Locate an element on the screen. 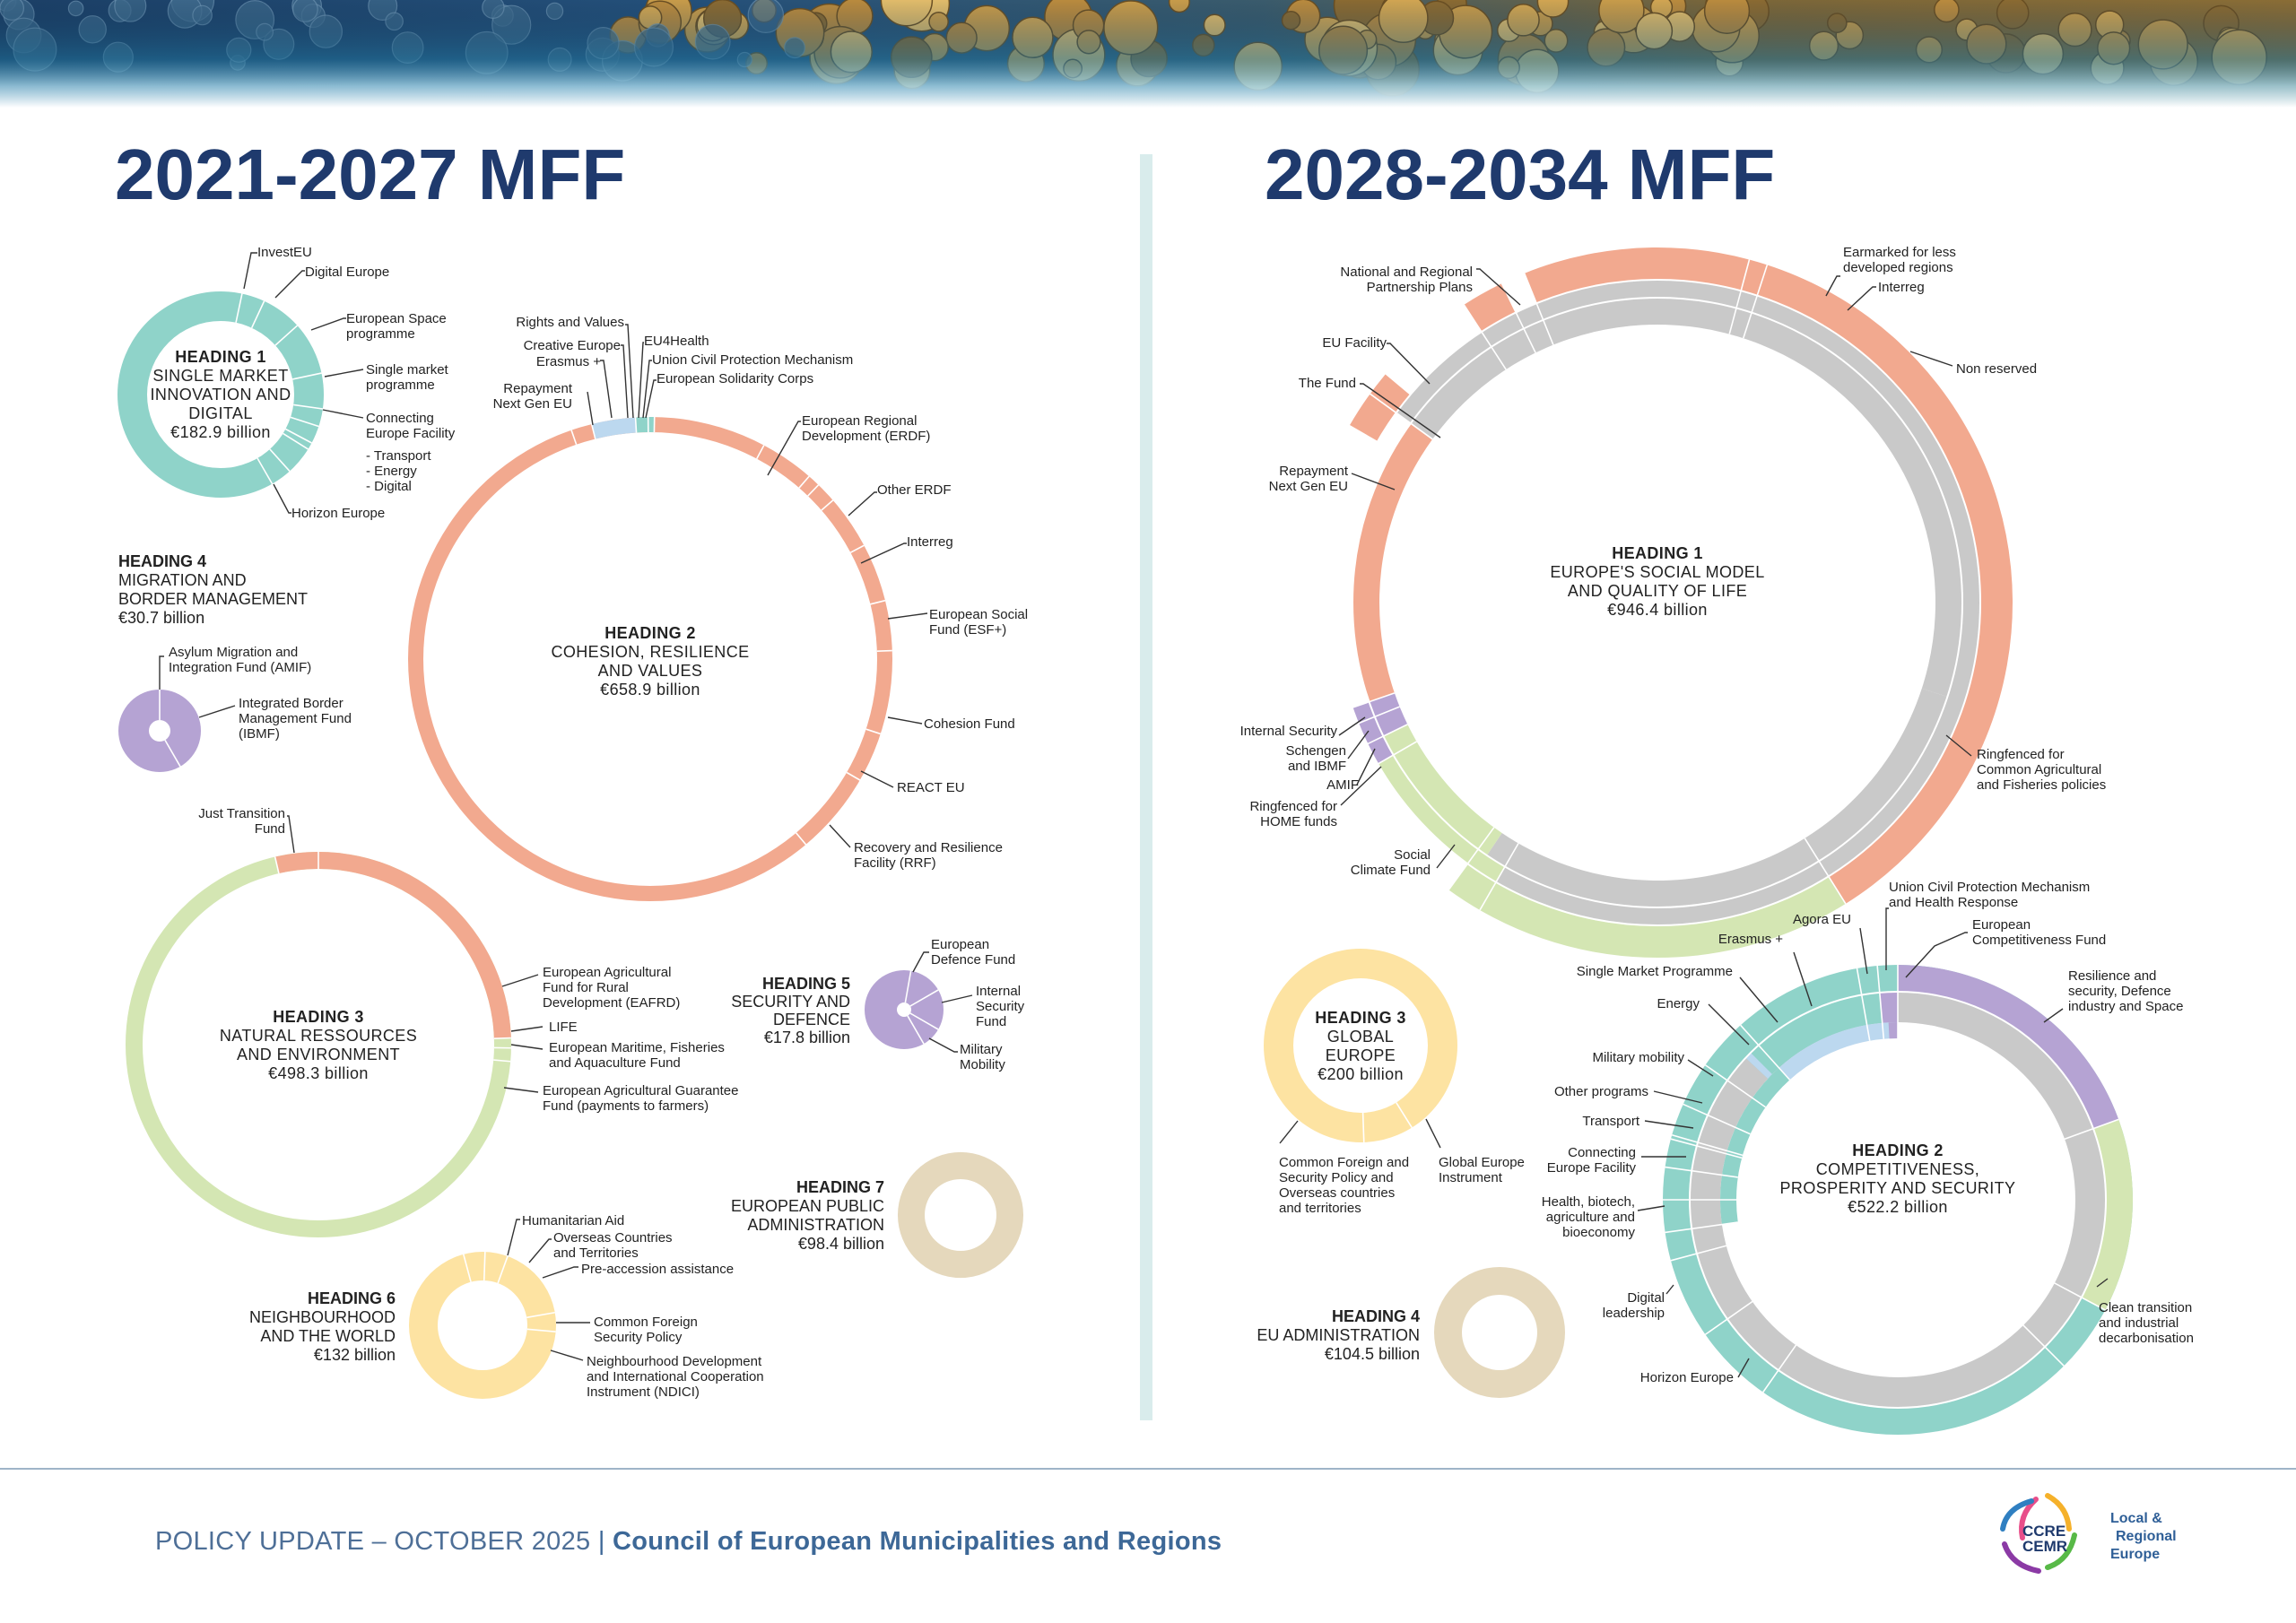 The image size is (2296, 1623). leader-digital-europe is located at coordinates (289, 284).